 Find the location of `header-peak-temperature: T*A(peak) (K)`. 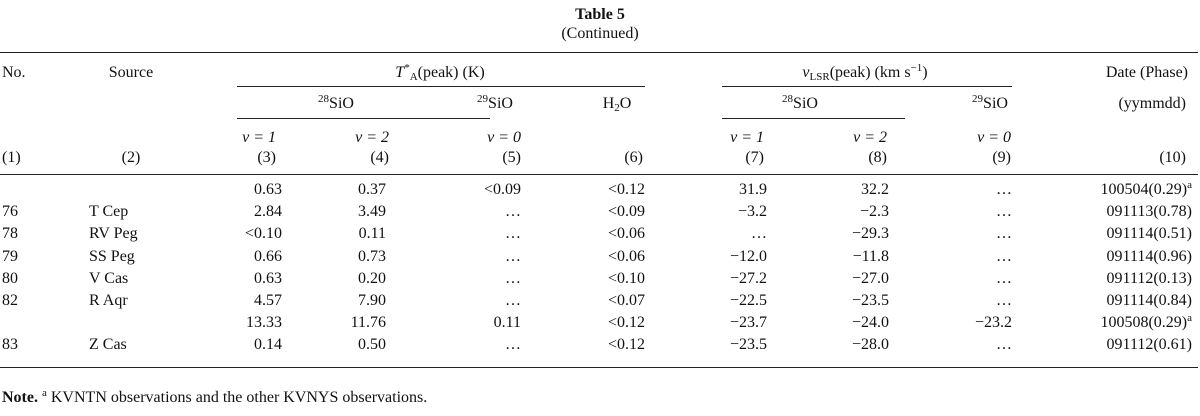

header-peak-temperature: T*A(peak) (K) is located at coordinates (440, 72).